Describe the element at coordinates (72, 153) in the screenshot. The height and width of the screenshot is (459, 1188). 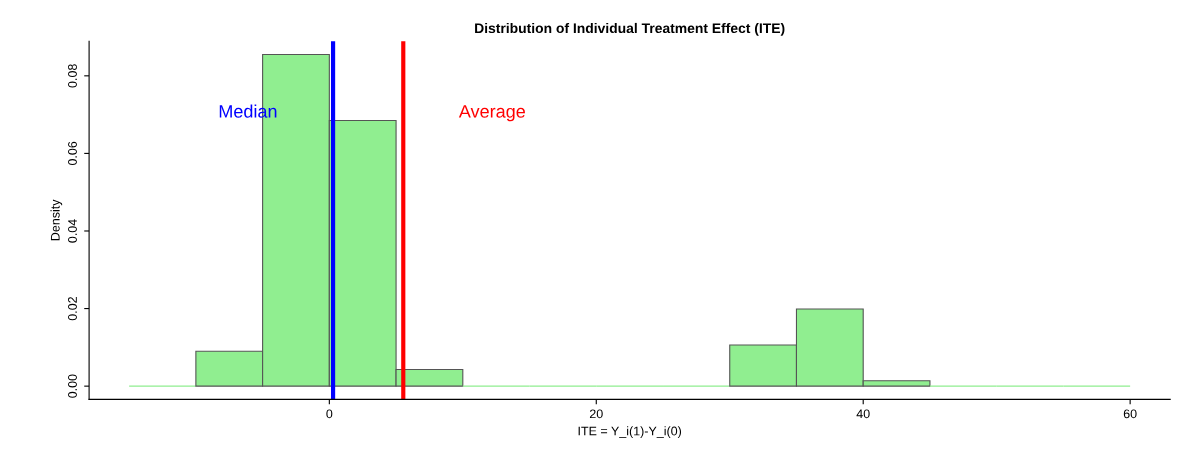
I see `y-tick-label: 0.06` at that location.